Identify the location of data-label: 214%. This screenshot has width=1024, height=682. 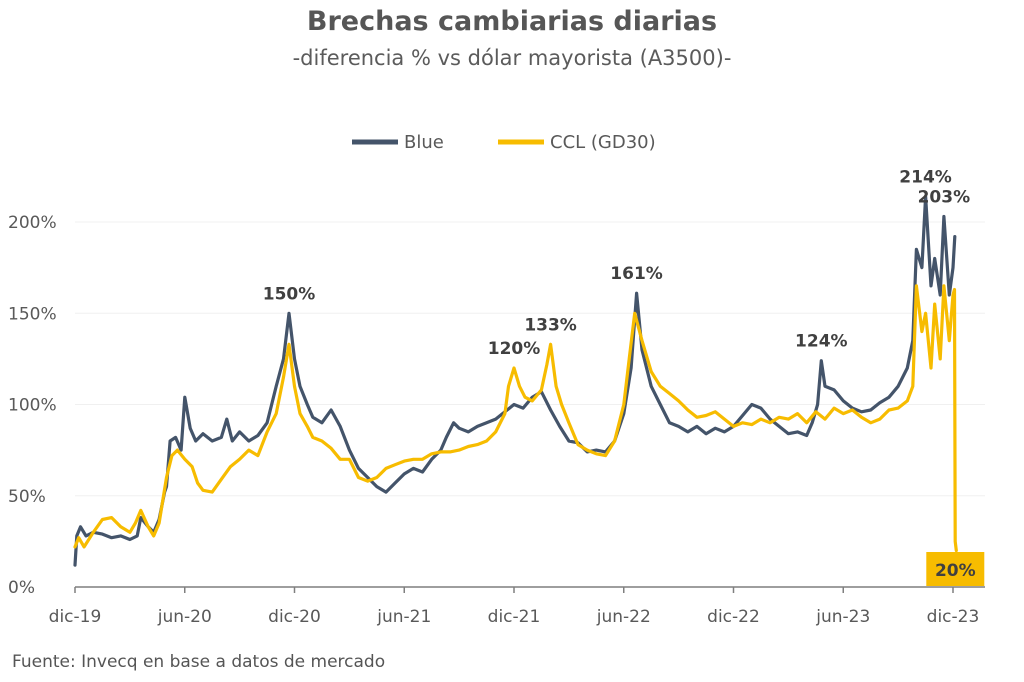
(925, 177).